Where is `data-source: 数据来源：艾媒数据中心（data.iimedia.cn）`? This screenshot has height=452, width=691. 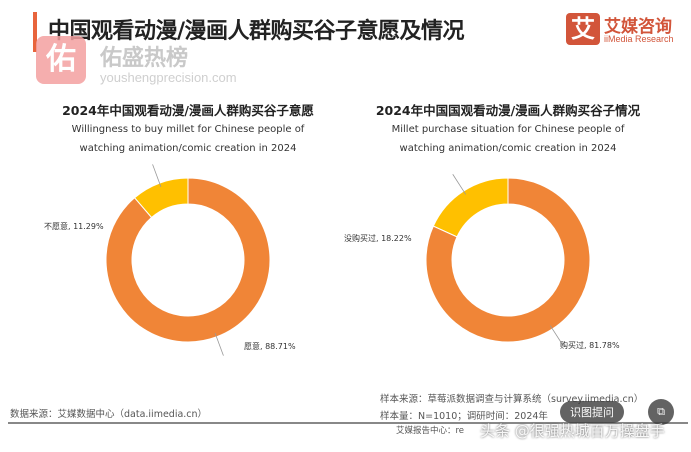 data-source: 数据来源：艾媒数据中心（data.iimedia.cn） is located at coordinates (109, 414).